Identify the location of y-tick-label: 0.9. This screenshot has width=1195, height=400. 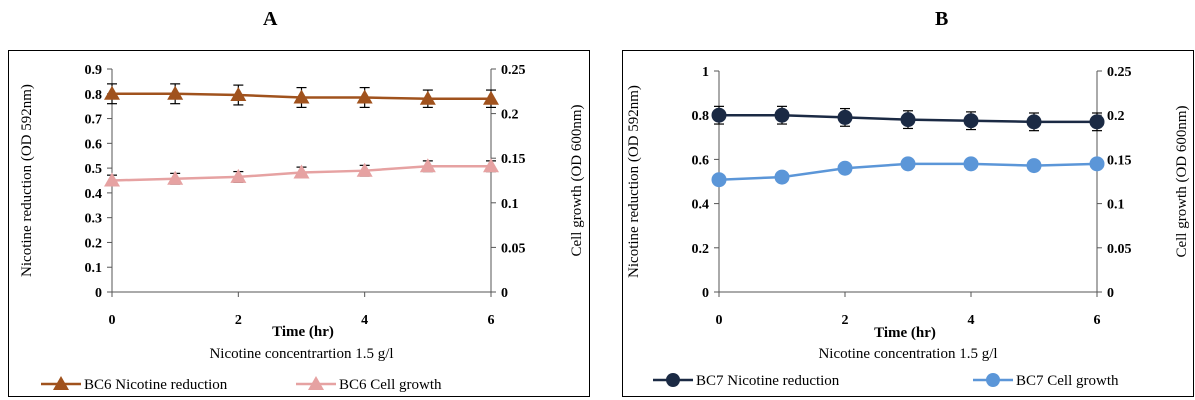
(94, 70).